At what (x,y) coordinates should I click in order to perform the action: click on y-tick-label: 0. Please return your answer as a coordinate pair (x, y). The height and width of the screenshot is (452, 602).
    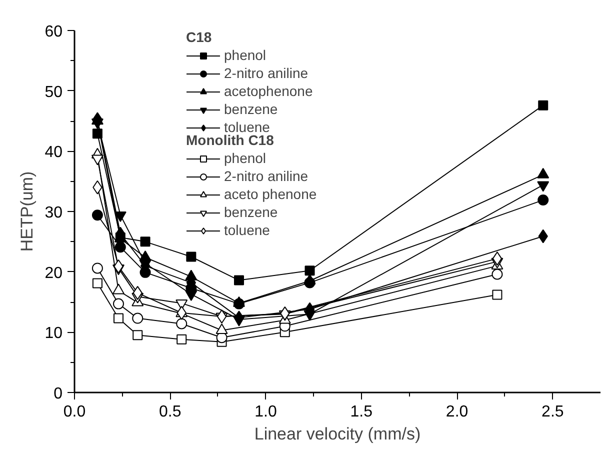
    Looking at the image, I should click on (58, 394).